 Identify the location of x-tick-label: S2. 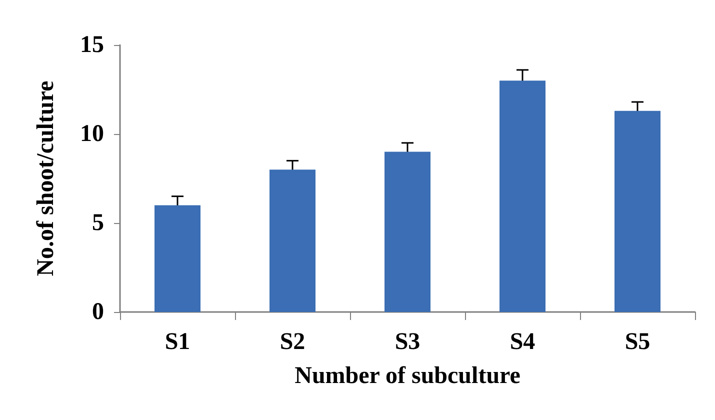
(293, 342).